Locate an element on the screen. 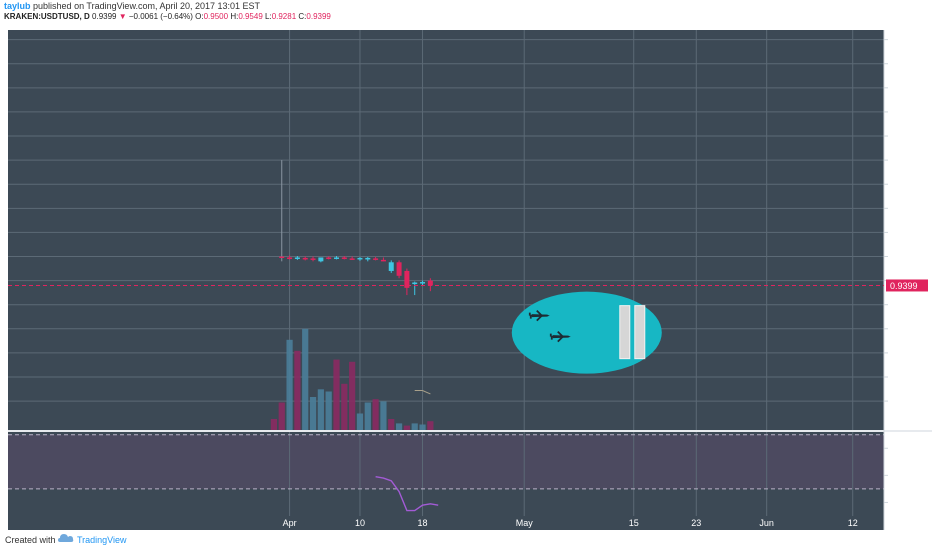 The width and height of the screenshot is (932, 550). low-key: L: is located at coordinates (268, 16).